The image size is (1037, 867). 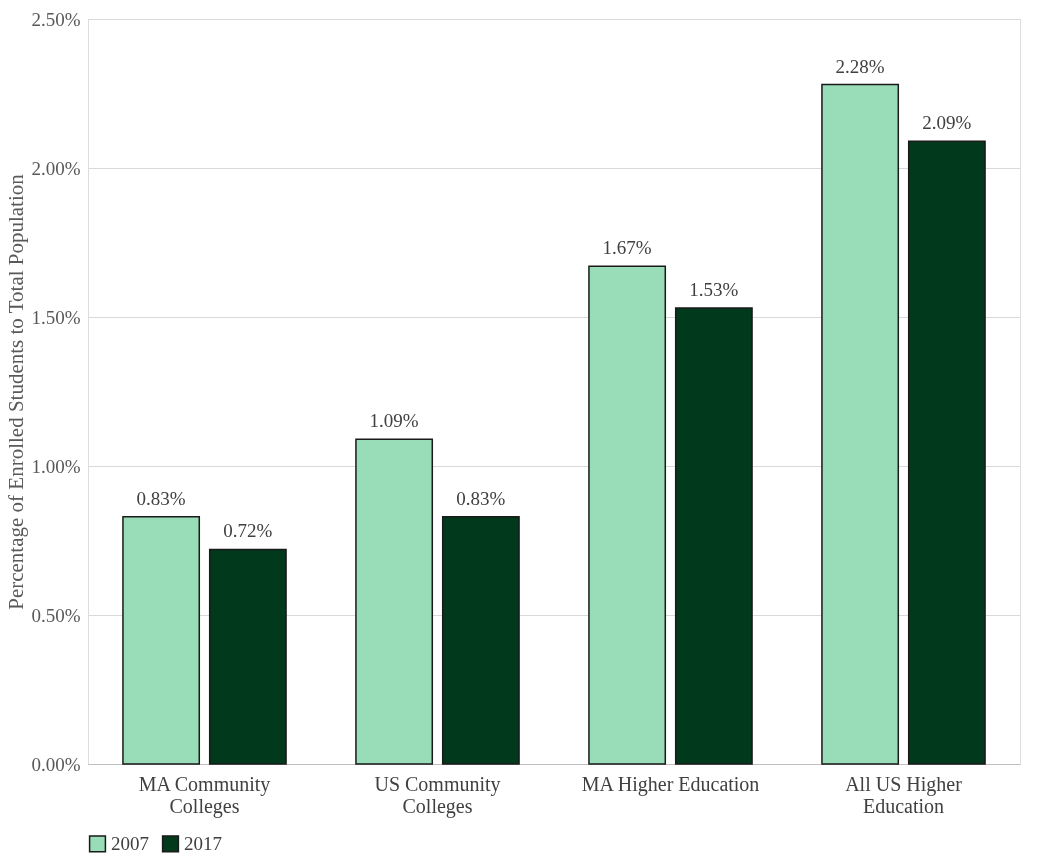 I want to click on data-label: 1.09%, so click(x=394, y=421).